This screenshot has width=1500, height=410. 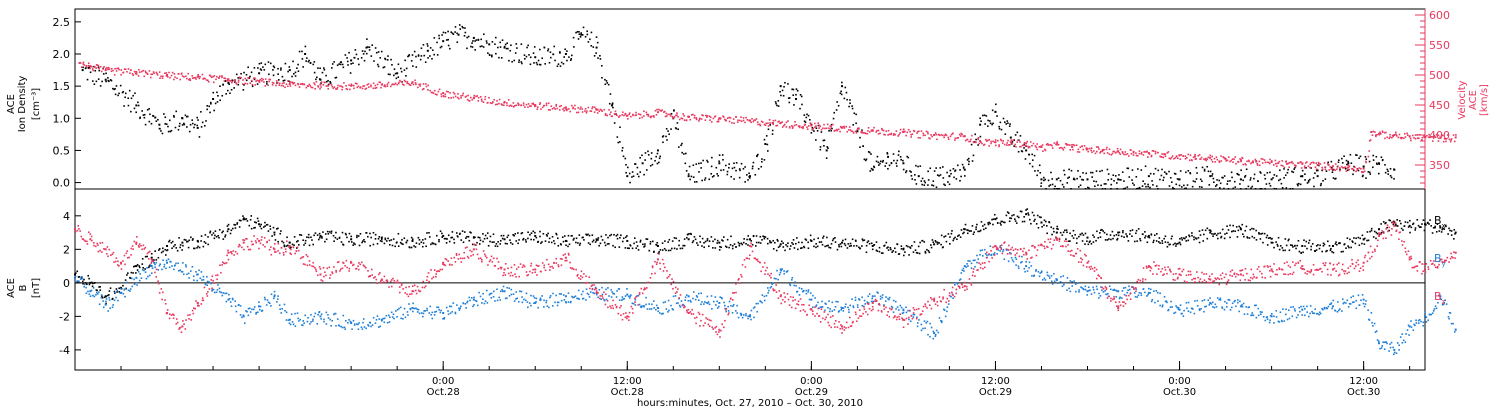 I want to click on data-point, so click(x=320, y=84).